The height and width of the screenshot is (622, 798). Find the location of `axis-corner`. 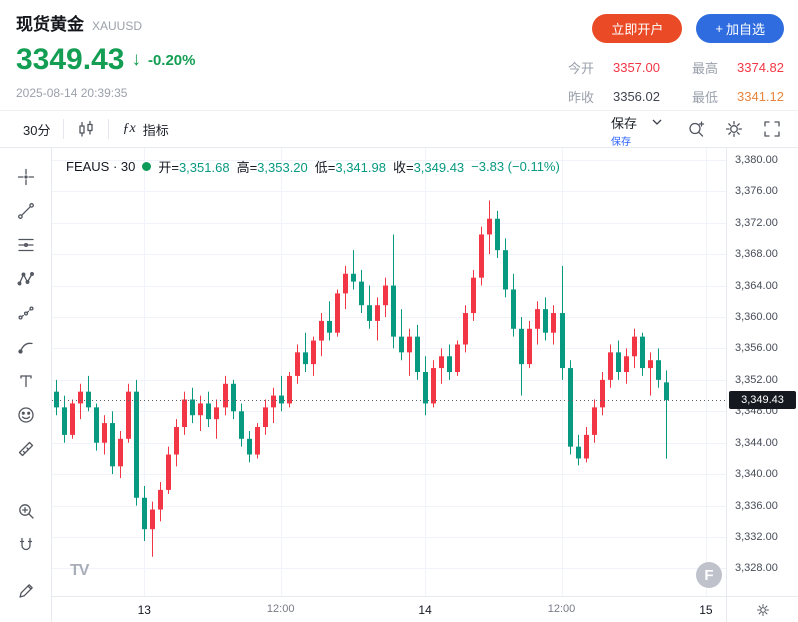

axis-corner is located at coordinates (762, 609).